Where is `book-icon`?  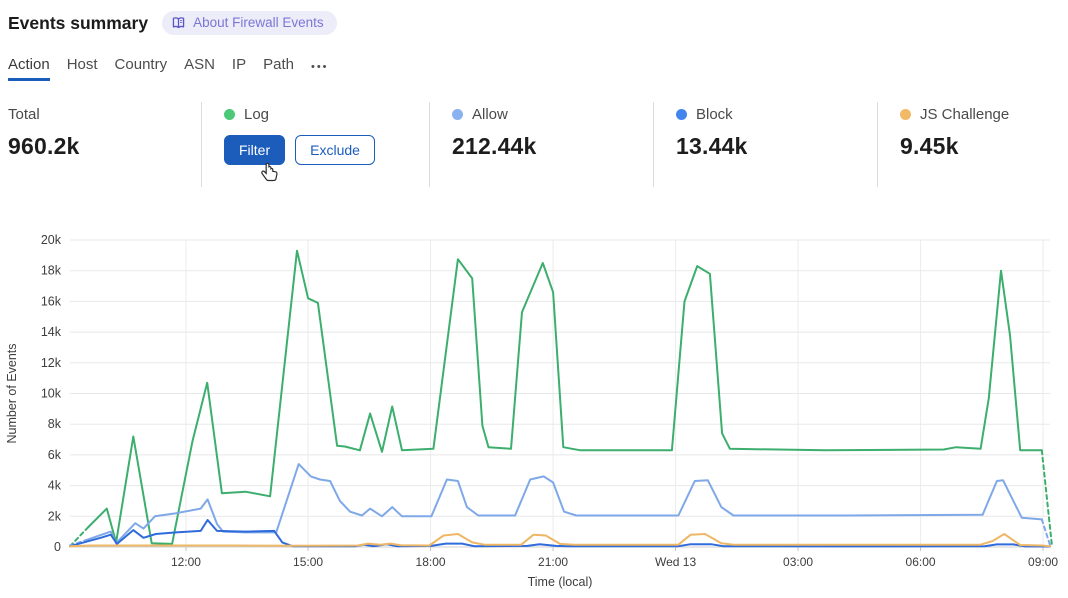
book-icon is located at coordinates (178, 23).